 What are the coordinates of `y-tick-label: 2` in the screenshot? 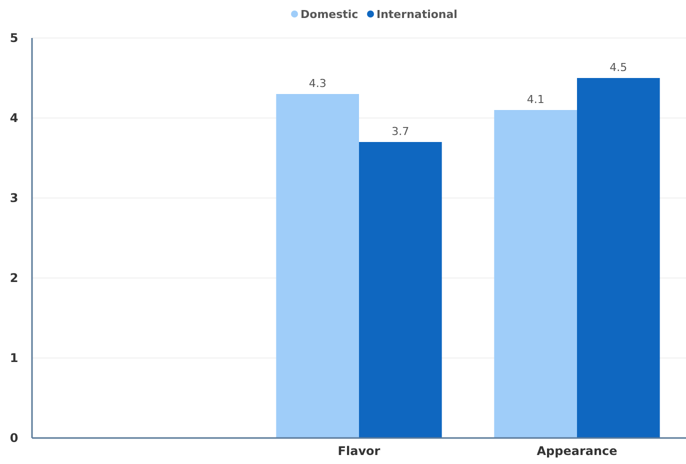 It's located at (14, 278).